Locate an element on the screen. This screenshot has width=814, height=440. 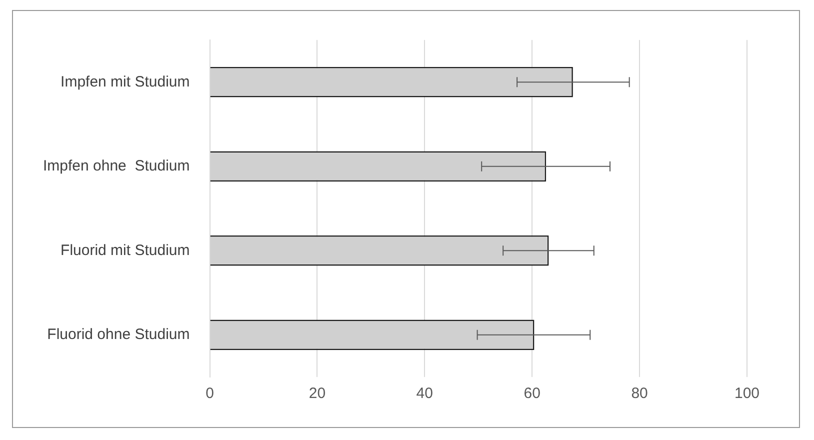
x-tick-label: 0 is located at coordinates (210, 393).